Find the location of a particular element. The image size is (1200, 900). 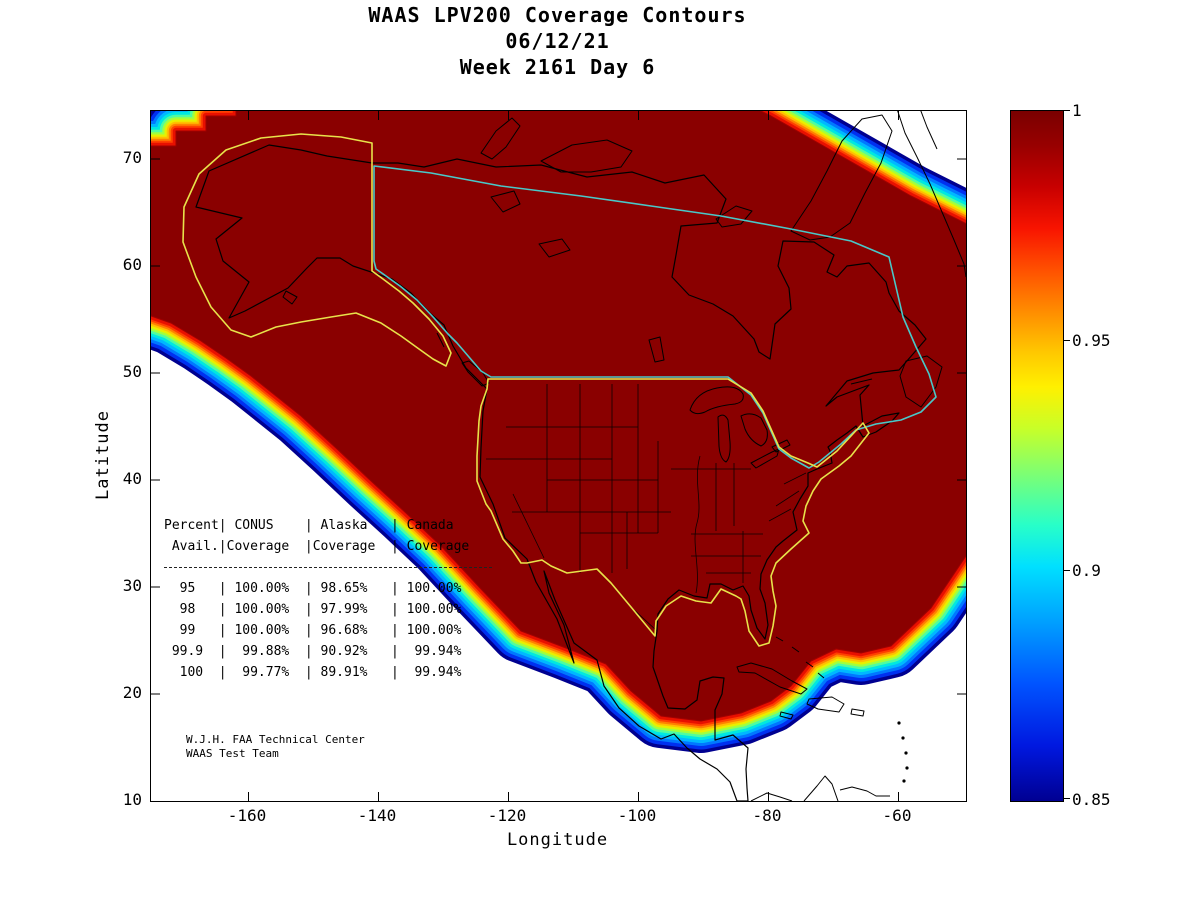

y-tick-label: 20 is located at coordinates (132, 692).